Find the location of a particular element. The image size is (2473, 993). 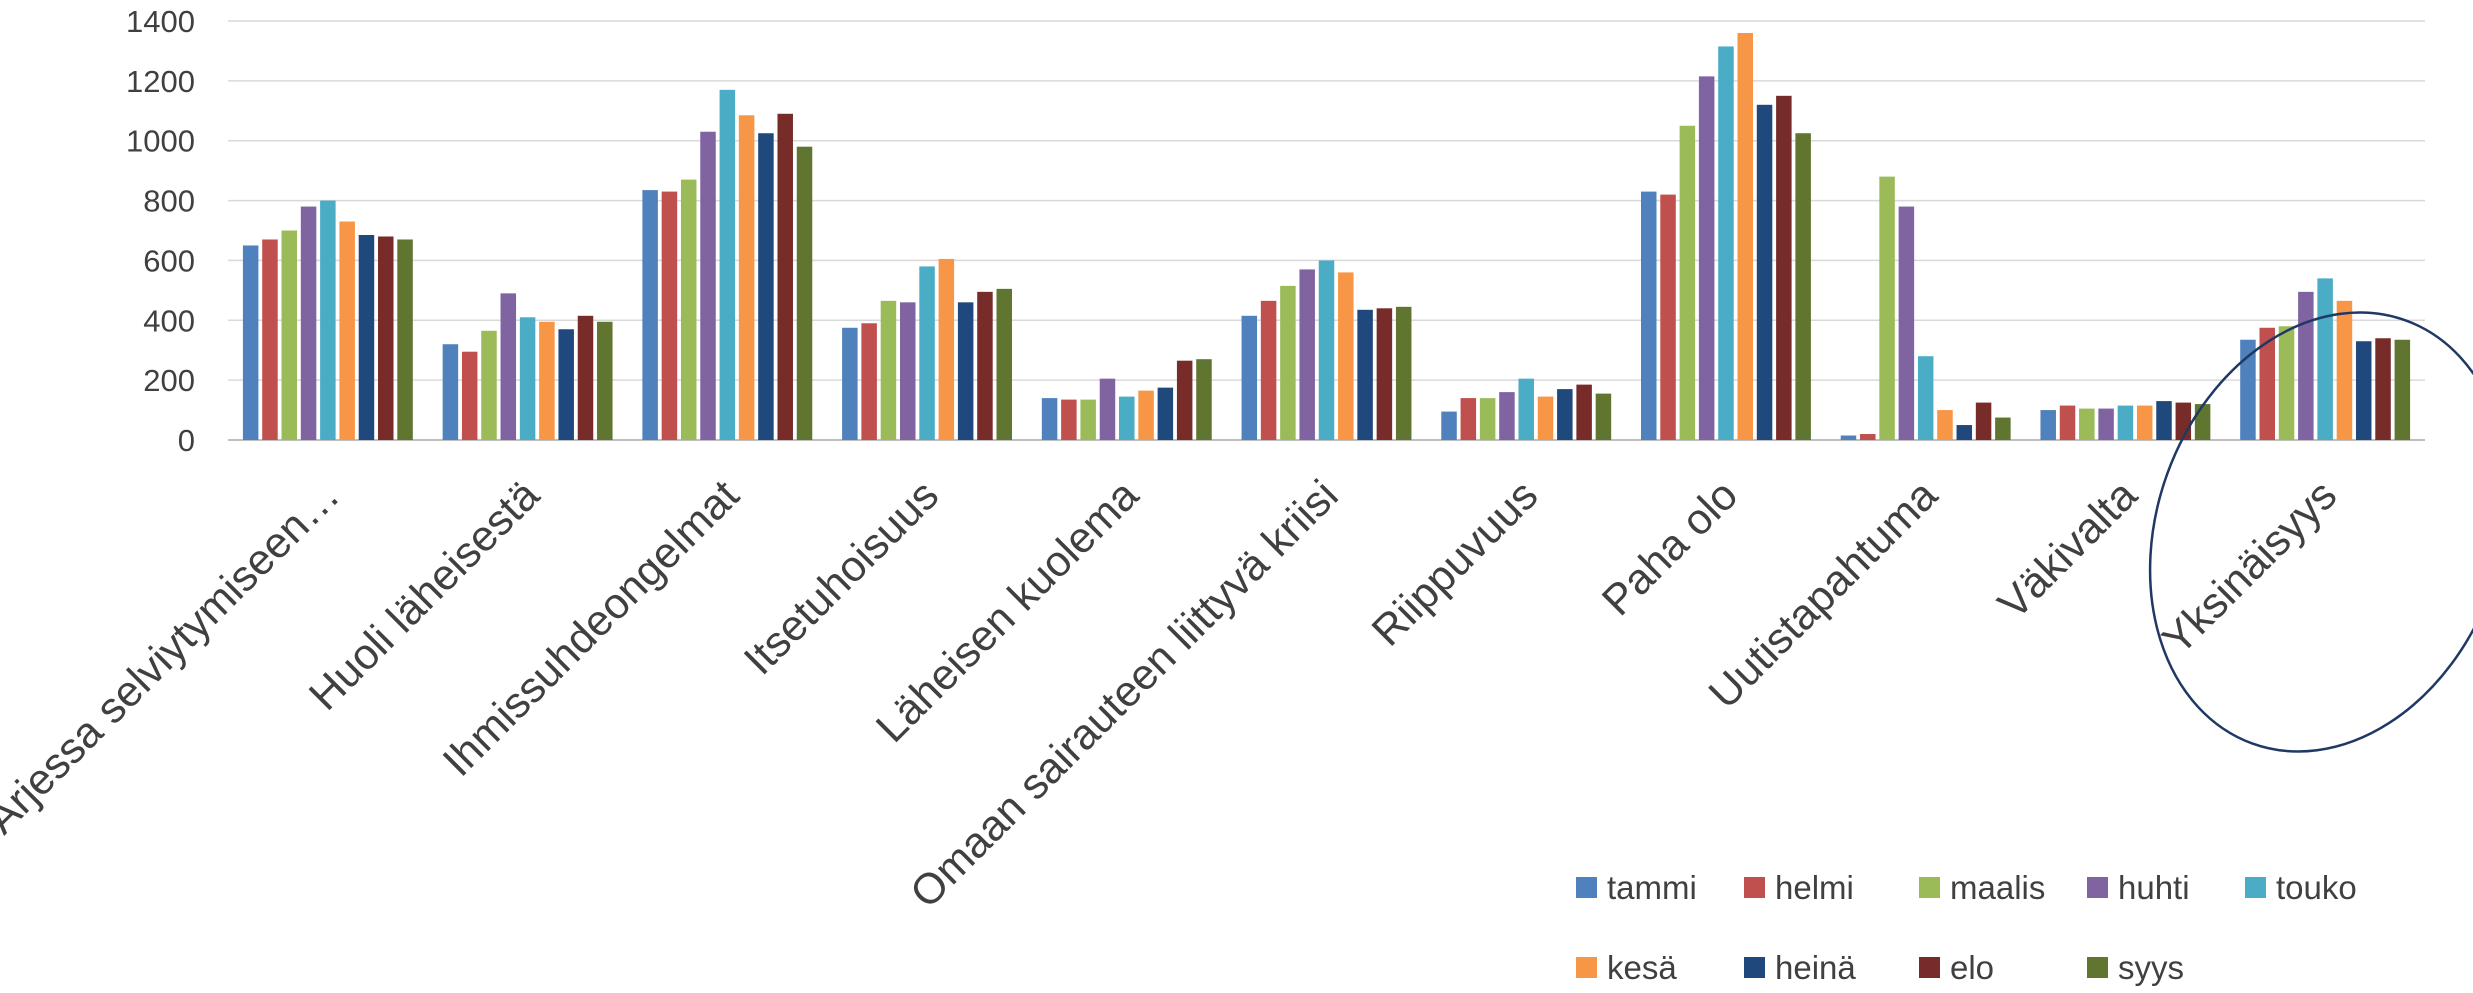

bar-huoli-laheisesta-helmi is located at coordinates (469, 395).